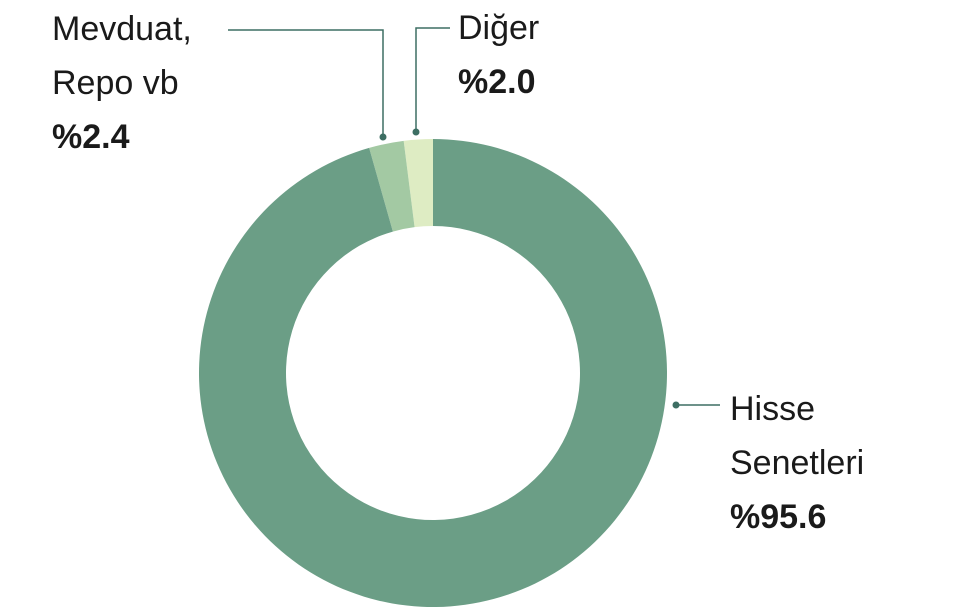  I want to click on label-group: Hisse Senetleri %95.6, so click(825, 463).